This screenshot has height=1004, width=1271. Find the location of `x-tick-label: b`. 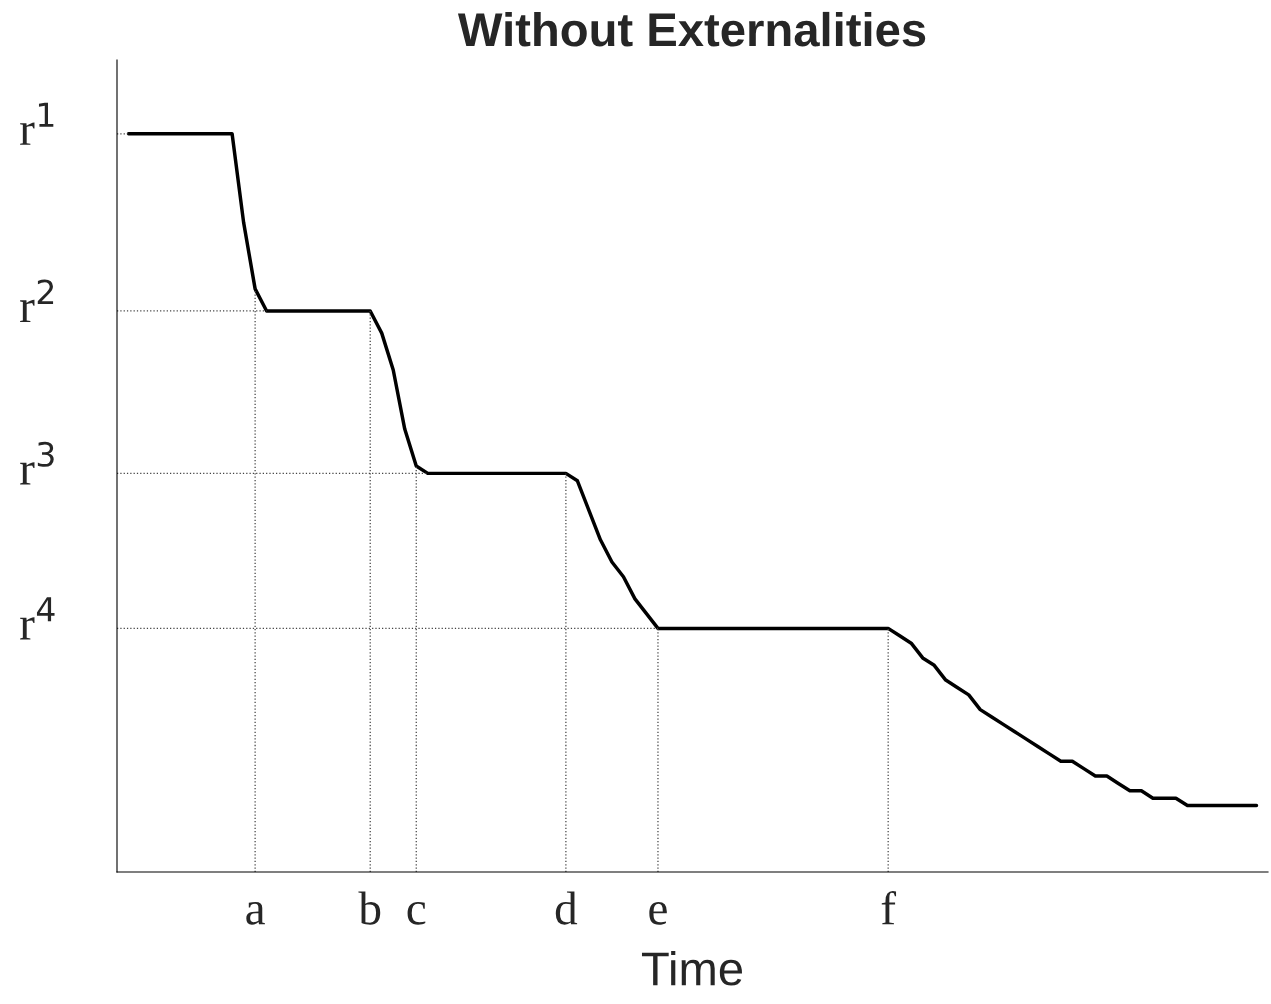

x-tick-label: b is located at coordinates (369, 908).